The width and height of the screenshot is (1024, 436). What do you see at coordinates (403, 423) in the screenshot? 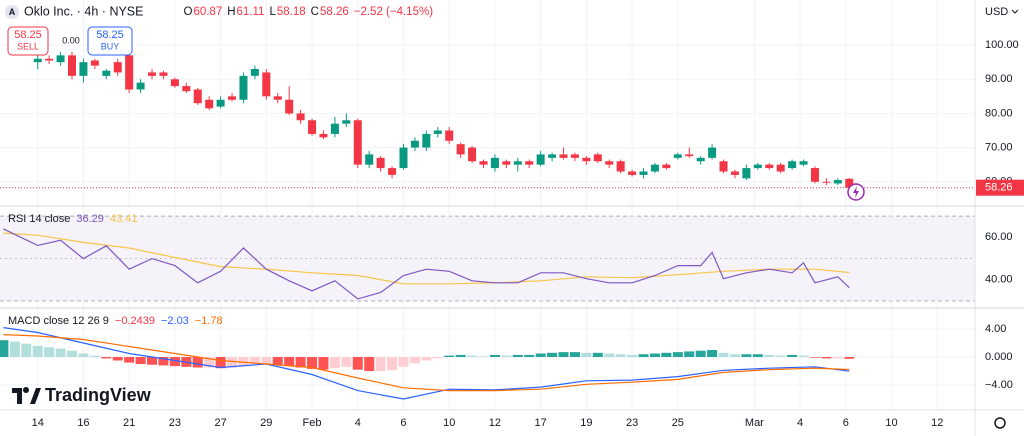
I see `x-tick-label: 6` at bounding box center [403, 423].